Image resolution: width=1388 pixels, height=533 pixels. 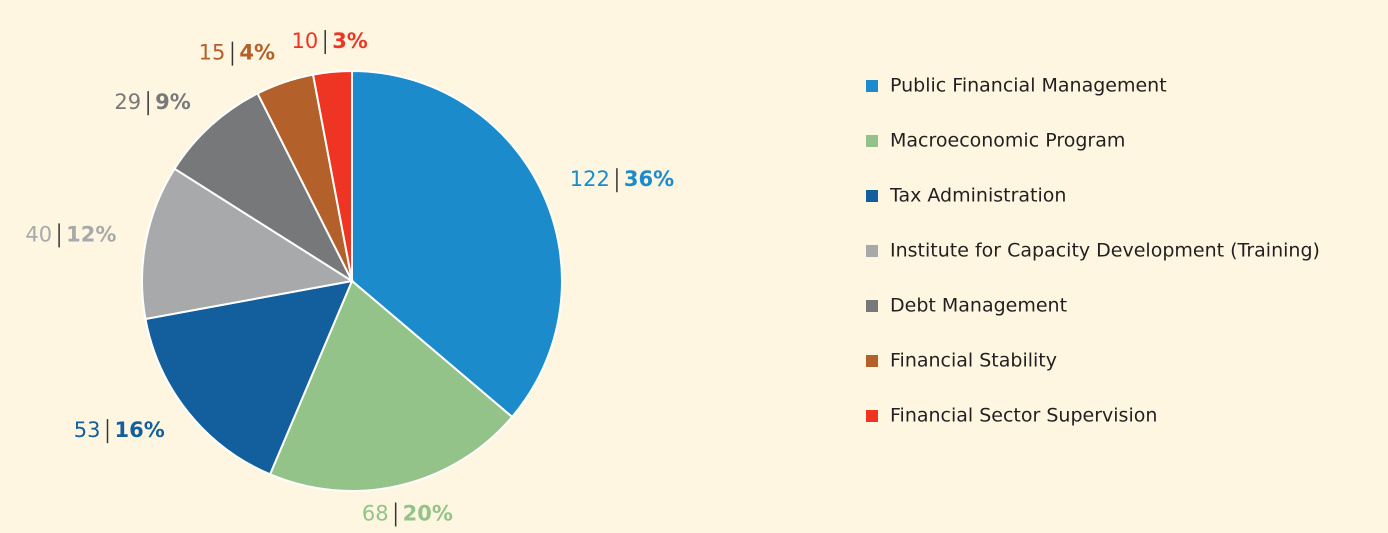 I want to click on slice-label: 53 16%, so click(x=119, y=431).